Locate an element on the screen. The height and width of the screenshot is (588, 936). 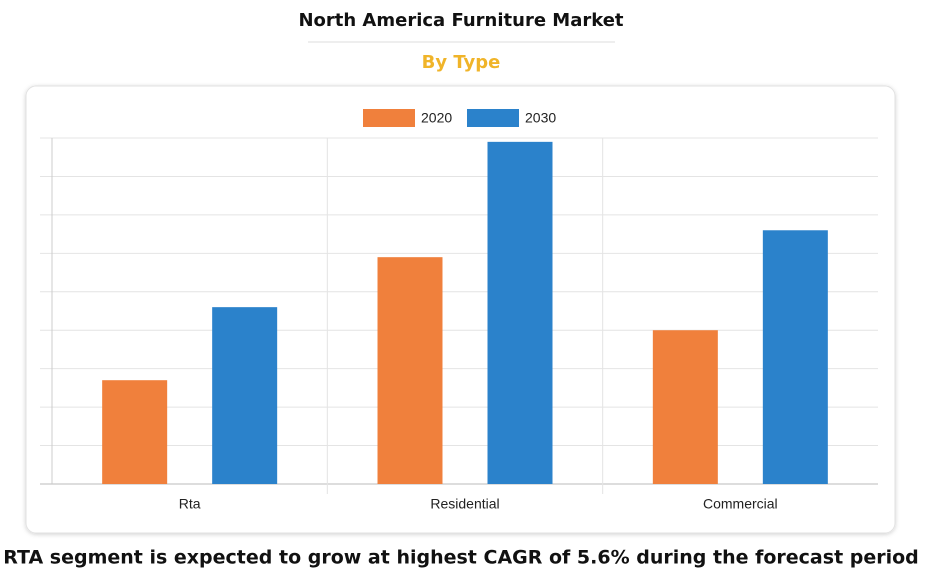
chart-title: North America Furniture Market is located at coordinates (460, 20).